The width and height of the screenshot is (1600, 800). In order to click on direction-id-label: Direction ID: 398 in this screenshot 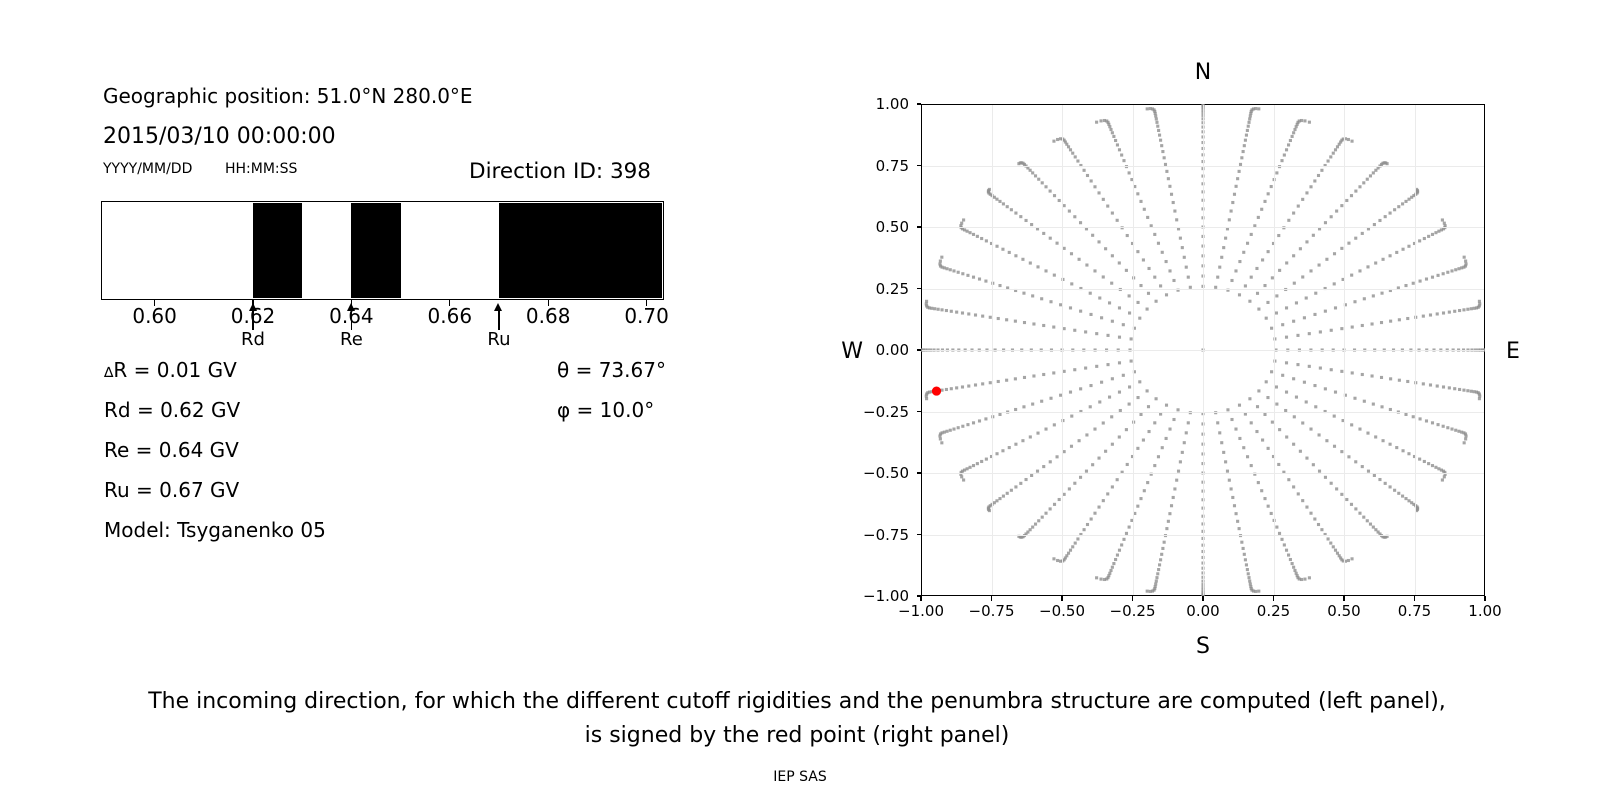, I will do `click(560, 171)`.